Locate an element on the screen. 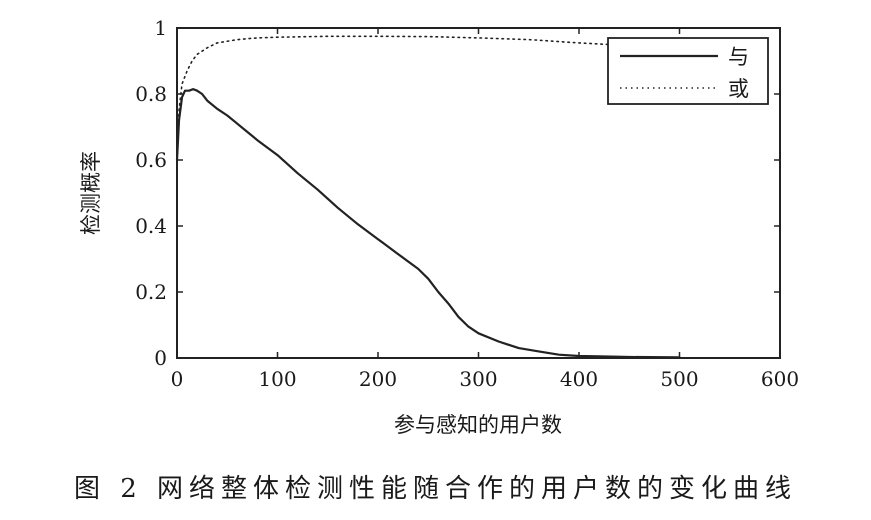 This screenshot has height=520, width=871. legend: 与或 is located at coordinates (688, 71).